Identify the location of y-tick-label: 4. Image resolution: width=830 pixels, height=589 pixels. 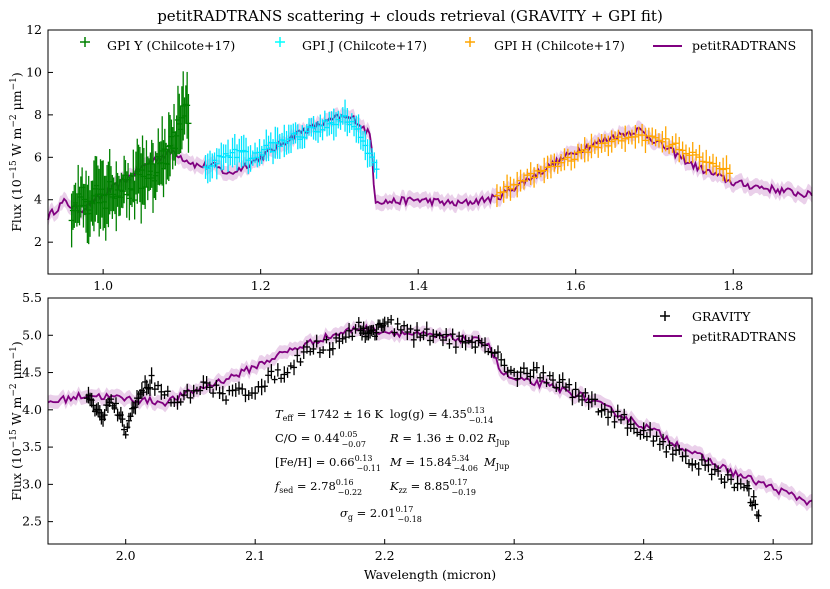
(38, 199).